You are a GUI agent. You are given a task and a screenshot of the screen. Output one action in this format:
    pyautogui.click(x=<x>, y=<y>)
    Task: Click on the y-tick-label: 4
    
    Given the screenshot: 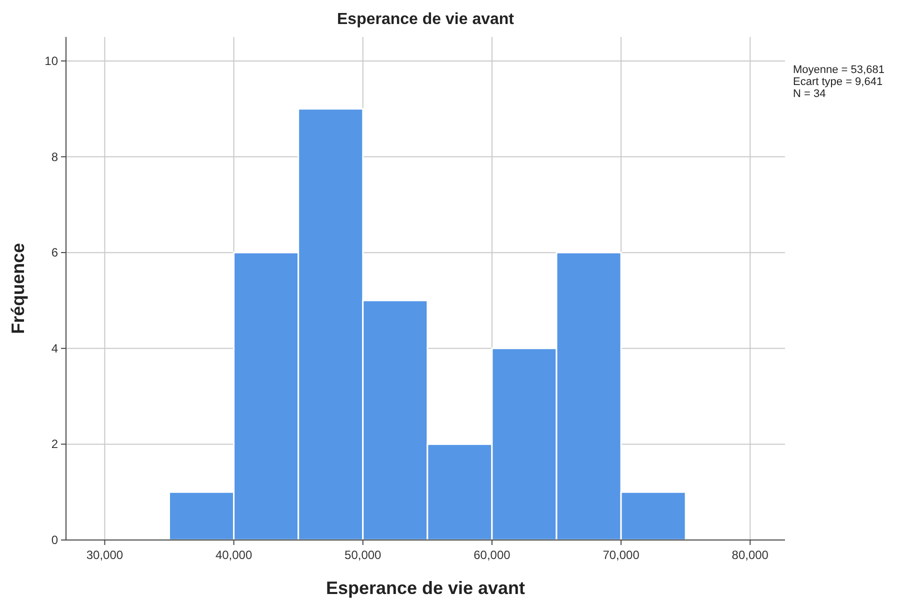 What is the action you would take?
    pyautogui.click(x=54, y=348)
    